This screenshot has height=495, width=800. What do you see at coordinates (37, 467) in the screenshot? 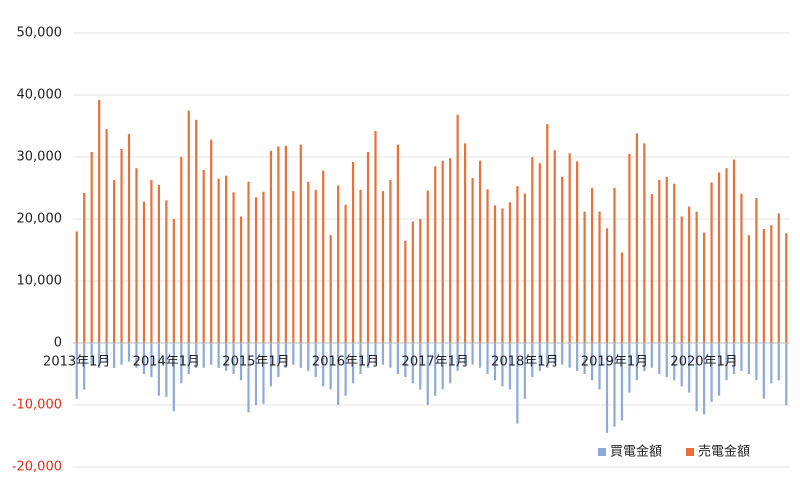
I see `y-tick-label: -20,000` at bounding box center [37, 467].